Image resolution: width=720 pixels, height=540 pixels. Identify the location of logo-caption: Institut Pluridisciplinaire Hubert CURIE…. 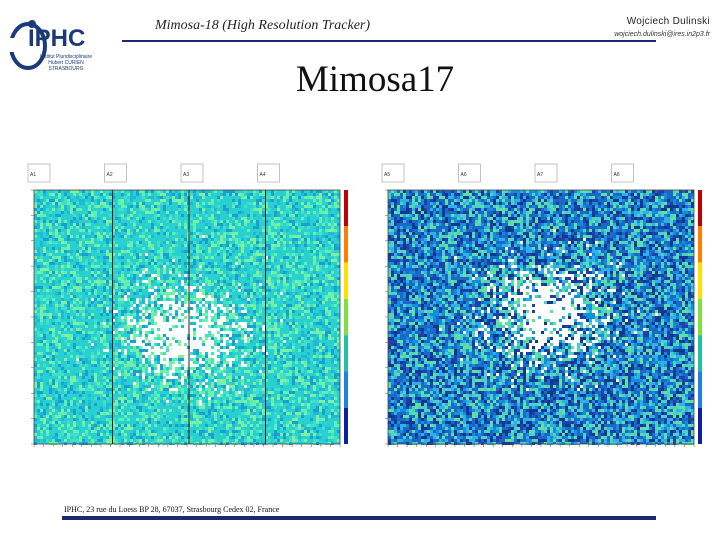
(66, 63).